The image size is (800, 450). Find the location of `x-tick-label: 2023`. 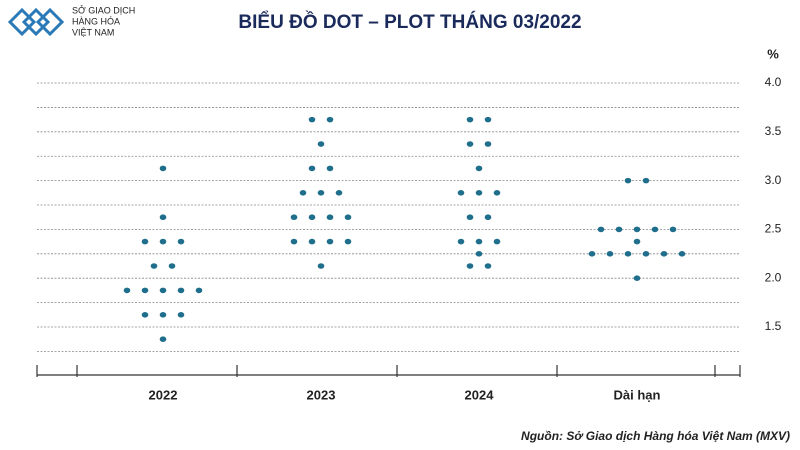

x-tick-label: 2023 is located at coordinates (321, 394).